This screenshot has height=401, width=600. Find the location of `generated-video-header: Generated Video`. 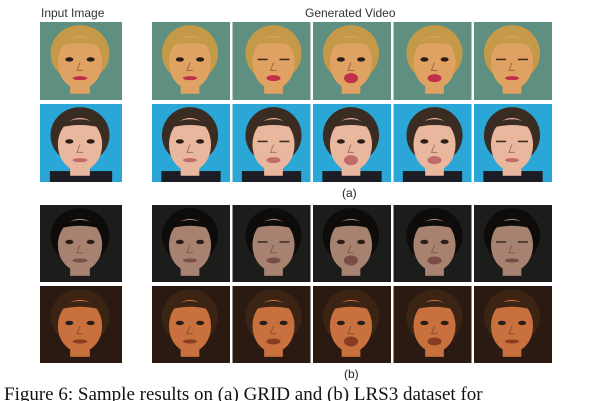

generated-video-header: Generated Video is located at coordinates (350, 13).